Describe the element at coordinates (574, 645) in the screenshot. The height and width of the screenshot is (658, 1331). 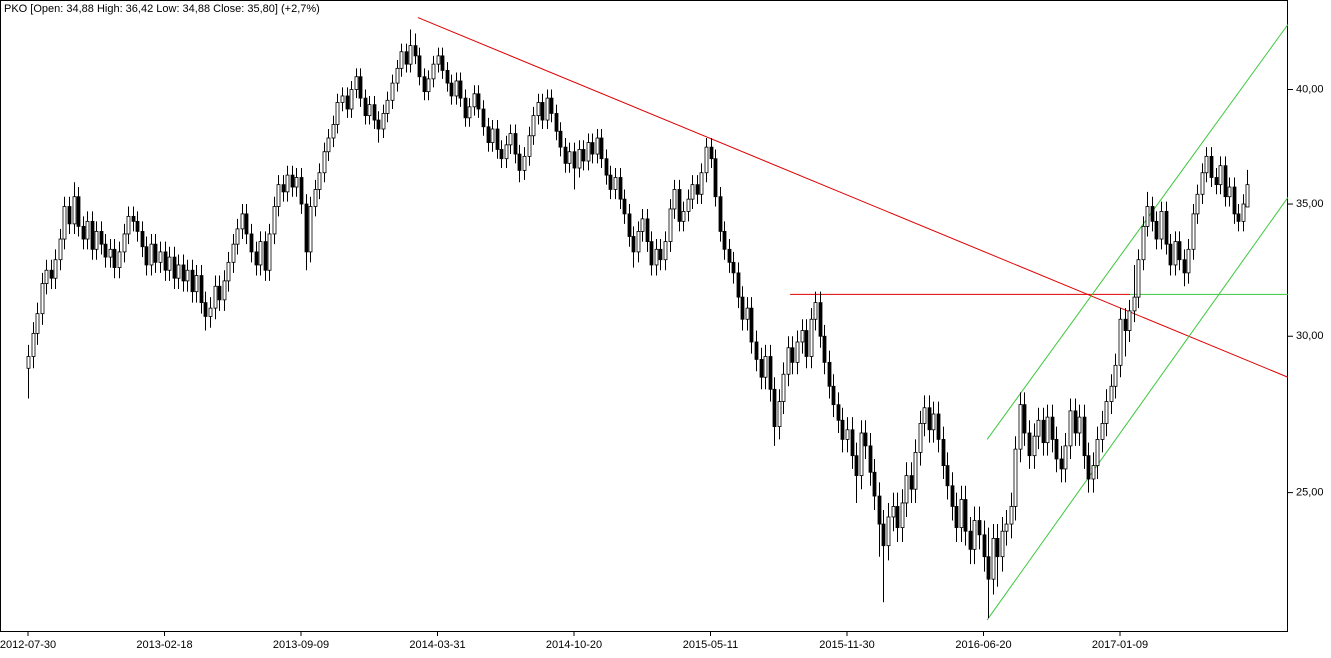
I see `x-tick-label: 2014-10-20` at that location.